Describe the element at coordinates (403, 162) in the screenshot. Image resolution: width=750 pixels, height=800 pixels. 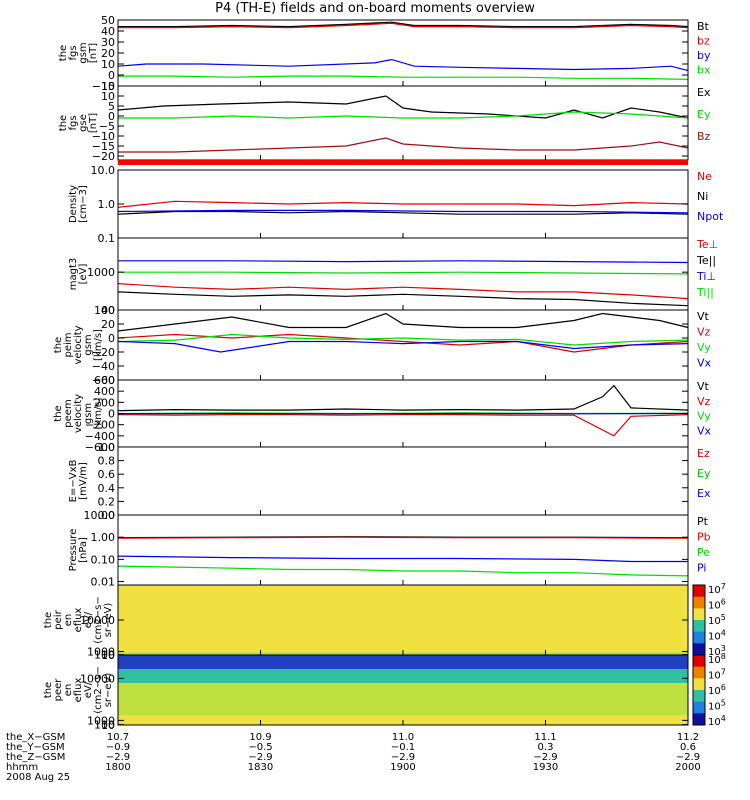
I see `flag-bar` at that location.